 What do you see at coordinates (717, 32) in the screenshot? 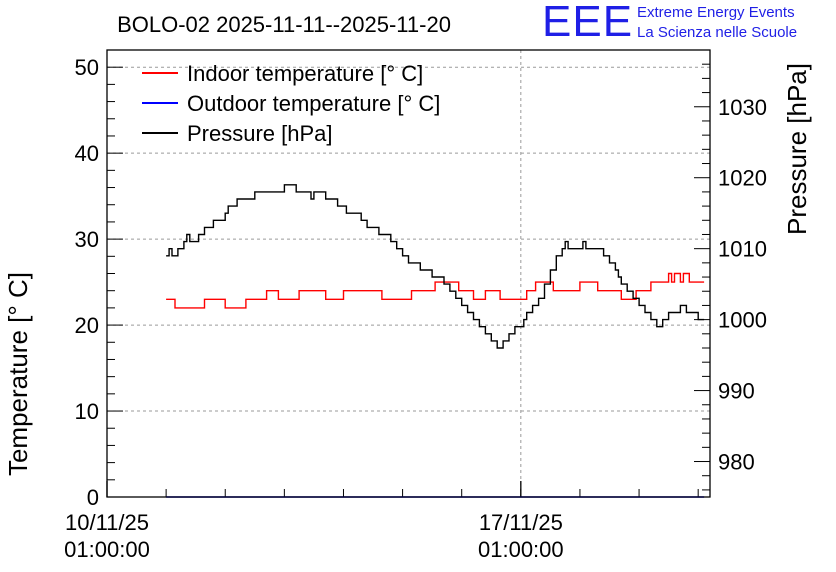
I see `eee-logo-line2: La Scienza nelle Scuole` at bounding box center [717, 32].